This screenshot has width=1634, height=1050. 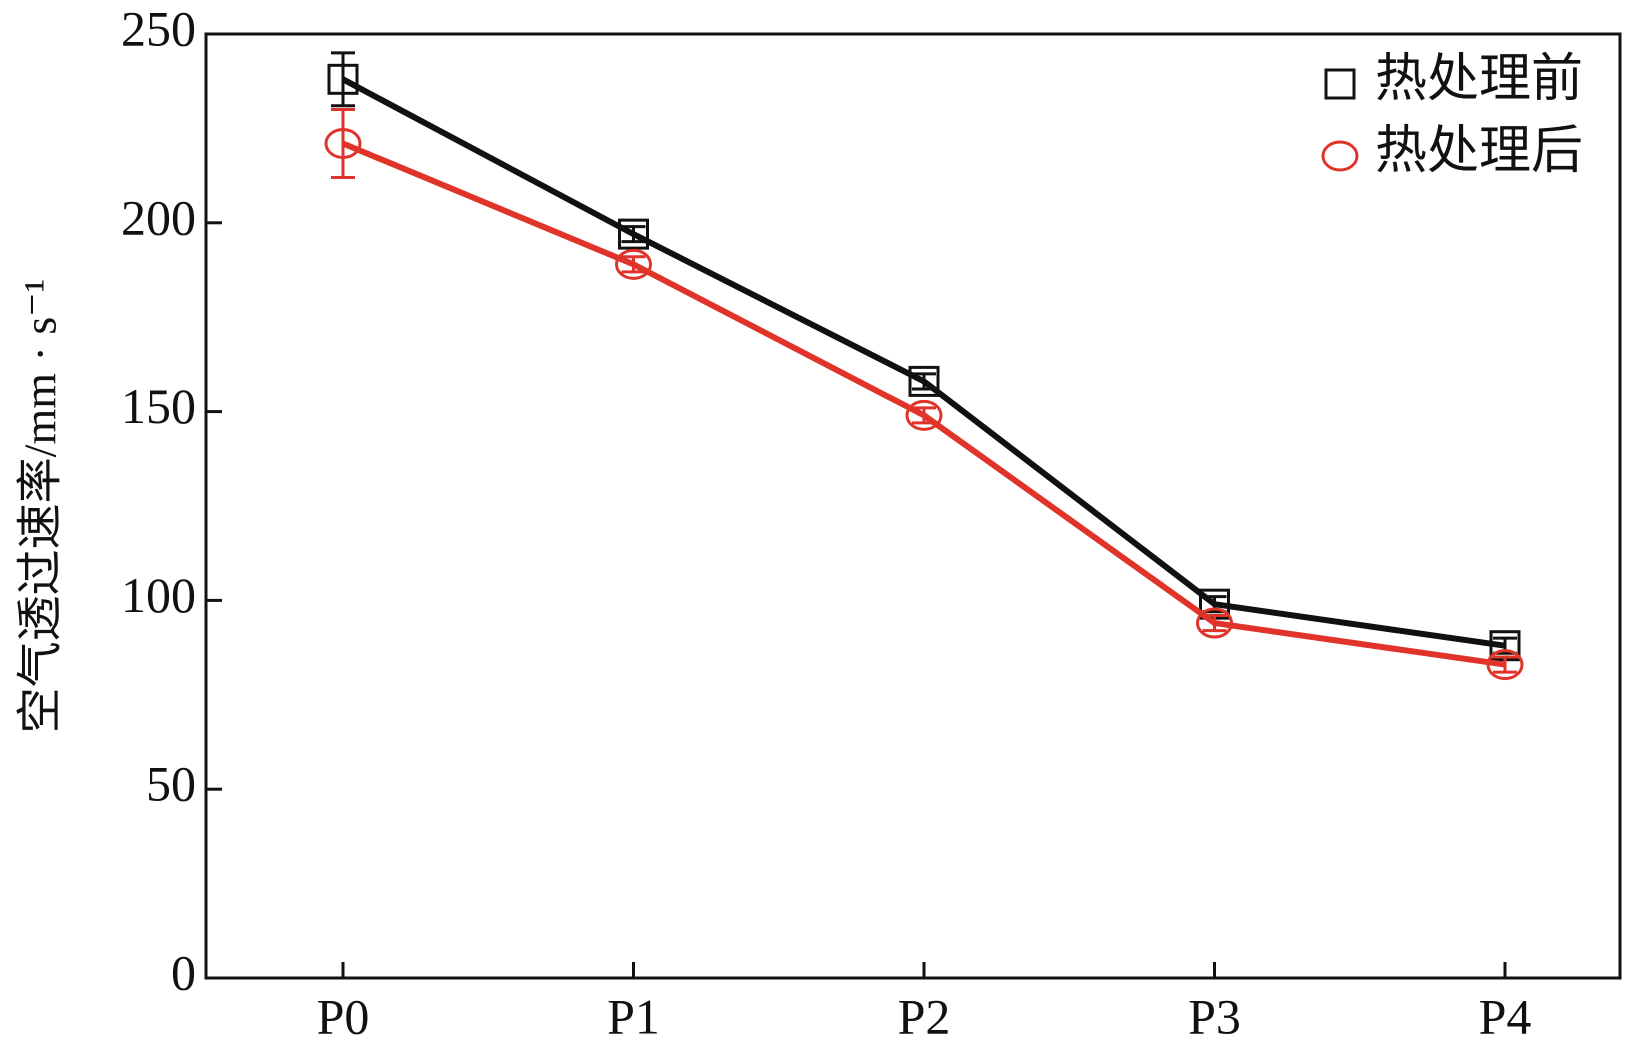 What do you see at coordinates (1479, 151) in the screenshot?
I see `legend-label: 热处理后` at bounding box center [1479, 151].